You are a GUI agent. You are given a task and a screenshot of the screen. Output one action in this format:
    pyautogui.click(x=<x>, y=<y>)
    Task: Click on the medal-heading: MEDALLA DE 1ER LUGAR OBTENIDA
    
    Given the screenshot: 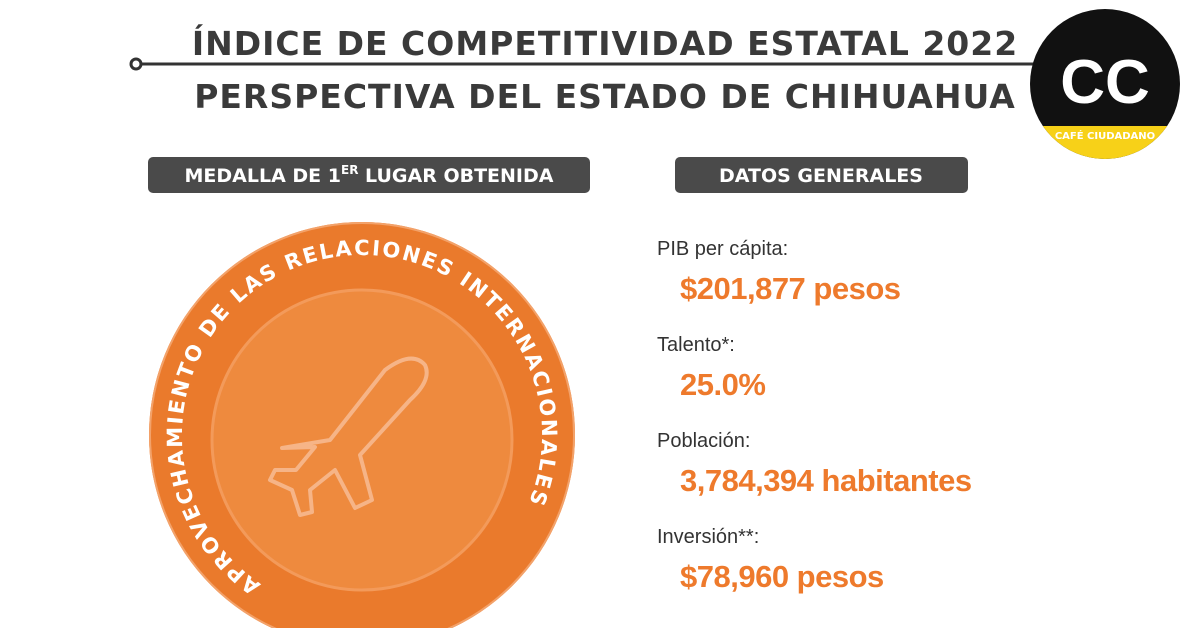 What is the action you would take?
    pyautogui.click(x=369, y=175)
    